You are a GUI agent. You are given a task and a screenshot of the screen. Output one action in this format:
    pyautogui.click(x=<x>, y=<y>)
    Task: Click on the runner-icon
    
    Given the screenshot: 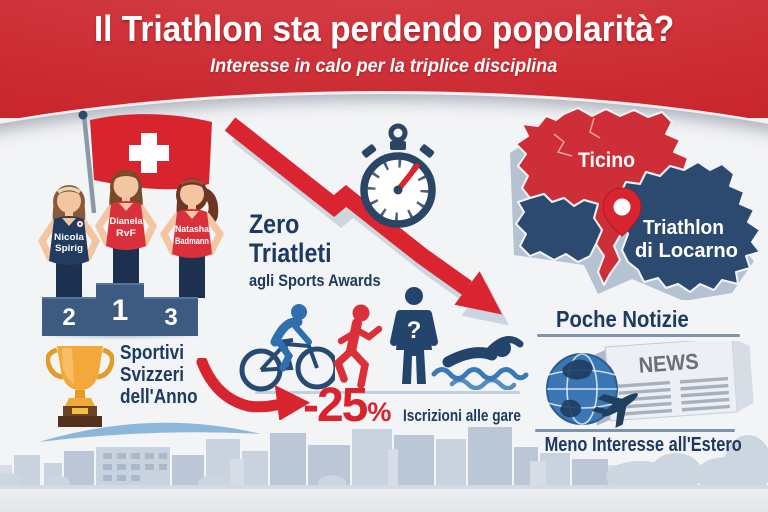 What is the action you would take?
    pyautogui.click(x=358, y=346)
    